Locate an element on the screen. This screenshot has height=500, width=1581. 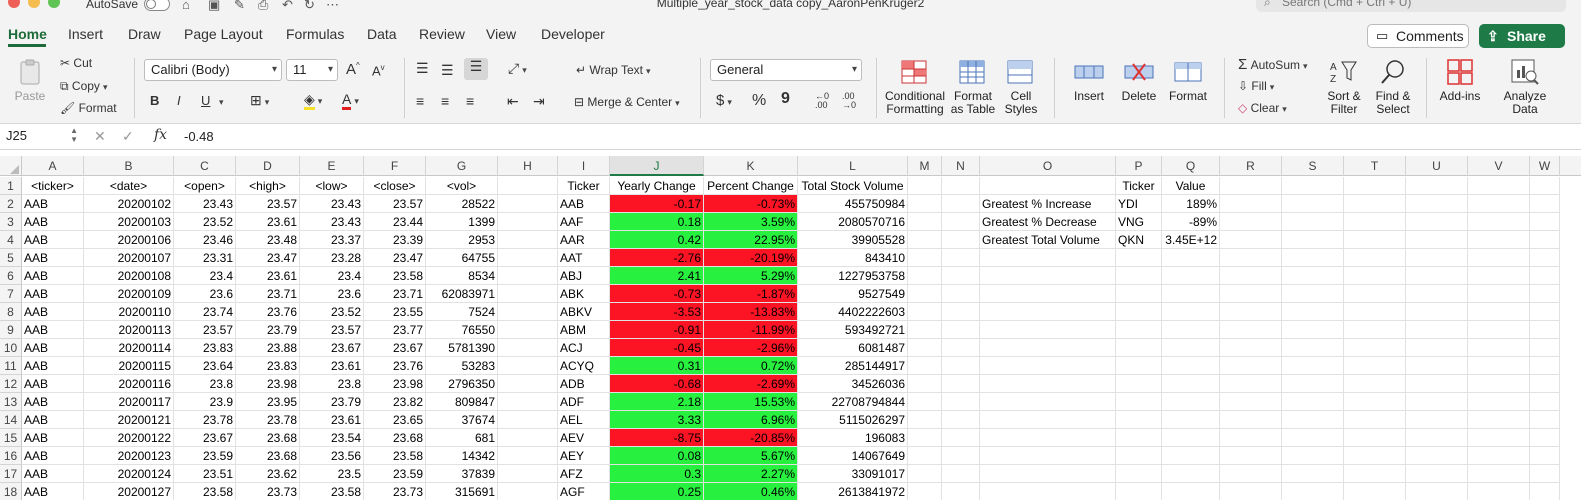
underline-dropdown: ▾ is located at coordinates (221, 102).